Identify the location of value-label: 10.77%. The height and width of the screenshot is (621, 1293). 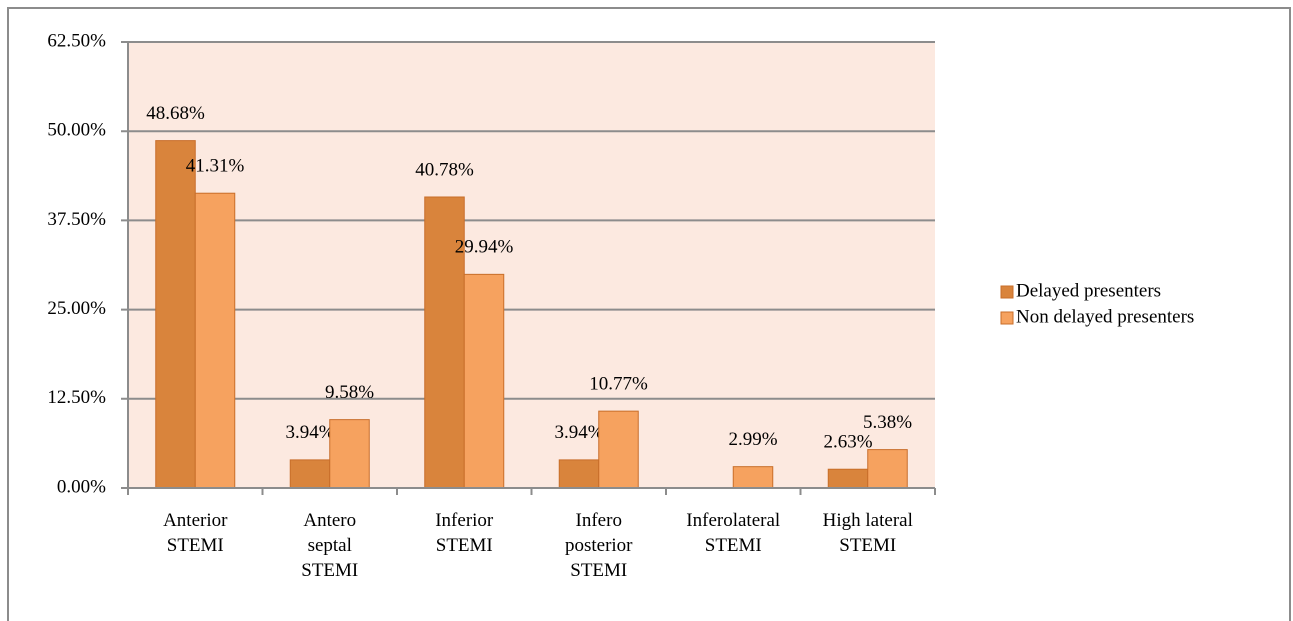
(618, 384).